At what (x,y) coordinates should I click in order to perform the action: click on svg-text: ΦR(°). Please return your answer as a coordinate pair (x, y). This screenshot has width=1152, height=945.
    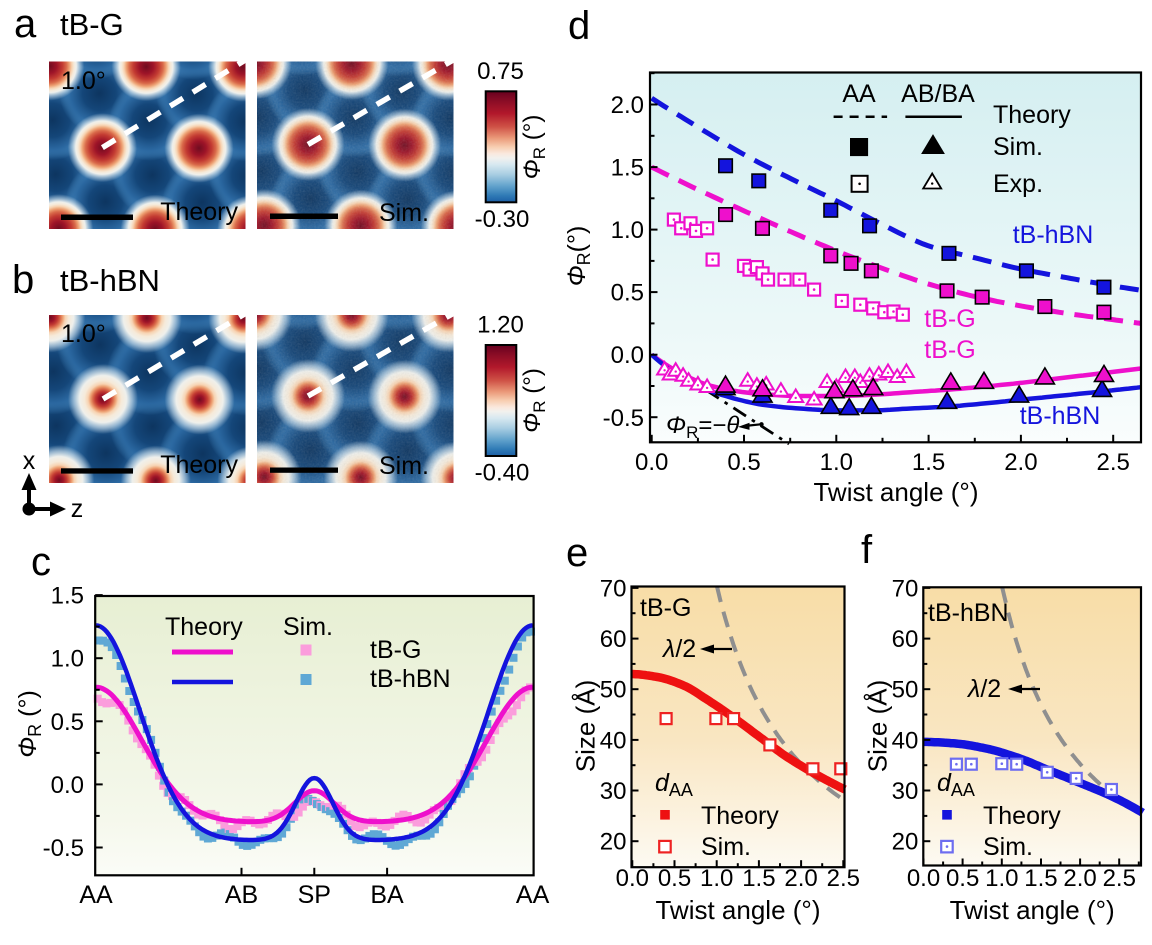
    Looking at the image, I should click on (578, 256).